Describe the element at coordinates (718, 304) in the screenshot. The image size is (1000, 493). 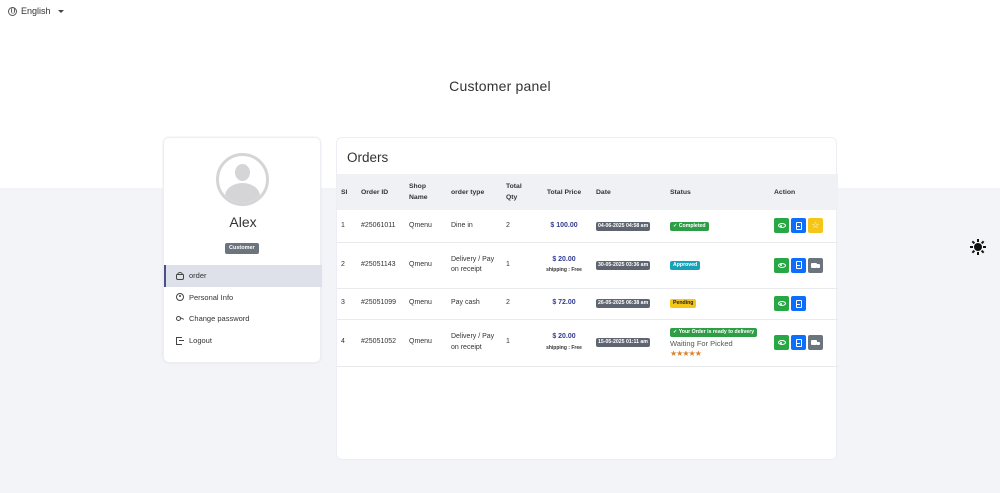
I see `cell-status: Pending` at that location.